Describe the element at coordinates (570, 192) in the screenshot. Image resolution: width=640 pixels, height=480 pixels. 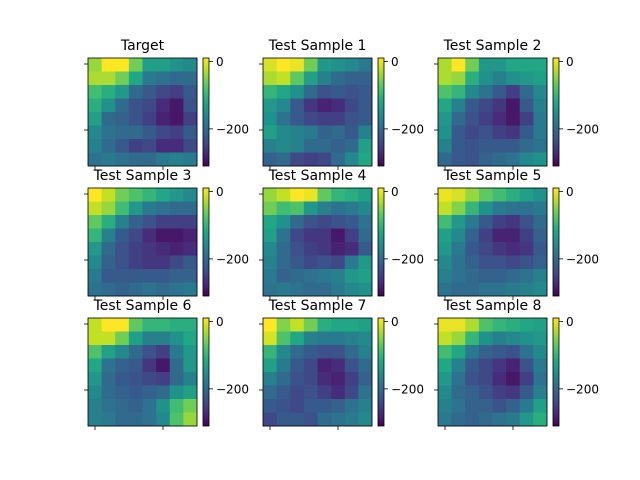
I see `colorbar-tick-label: 0` at that location.